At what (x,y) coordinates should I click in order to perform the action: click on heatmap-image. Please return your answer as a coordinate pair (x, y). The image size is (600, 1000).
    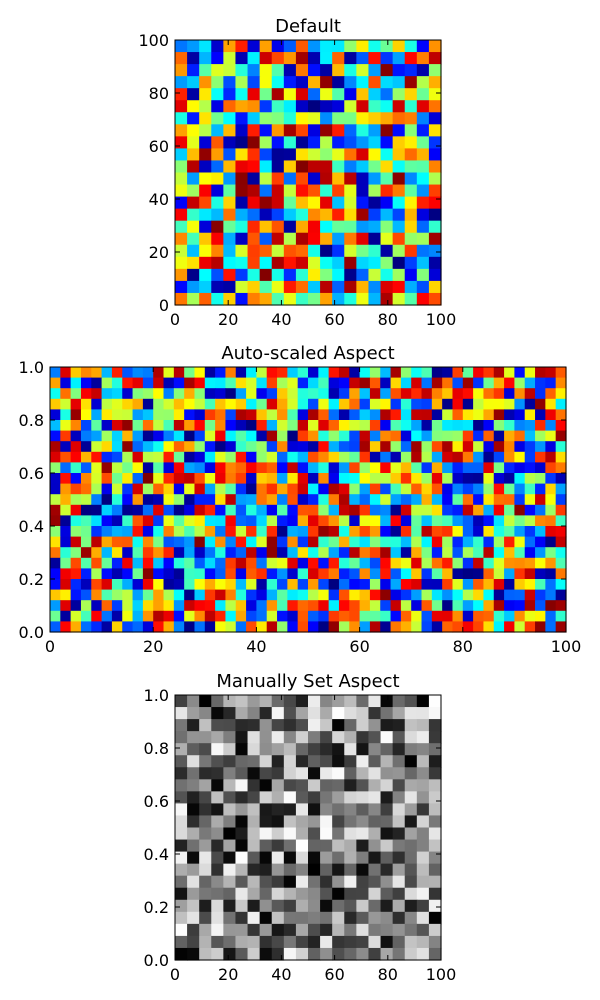
    Looking at the image, I should click on (308, 173).